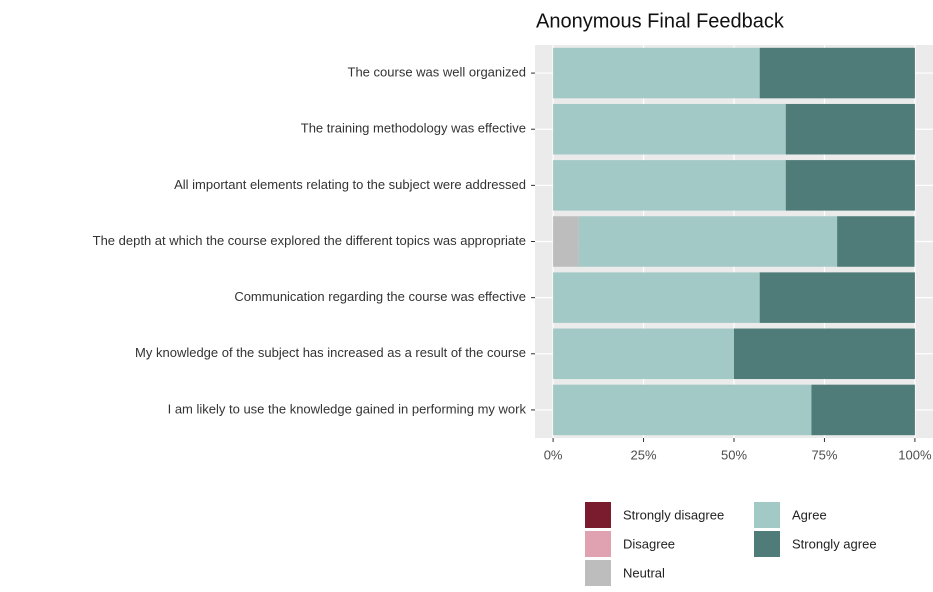 This screenshot has height=592, width=933. I want to click on x-tick-label: 75%, so click(824, 454).